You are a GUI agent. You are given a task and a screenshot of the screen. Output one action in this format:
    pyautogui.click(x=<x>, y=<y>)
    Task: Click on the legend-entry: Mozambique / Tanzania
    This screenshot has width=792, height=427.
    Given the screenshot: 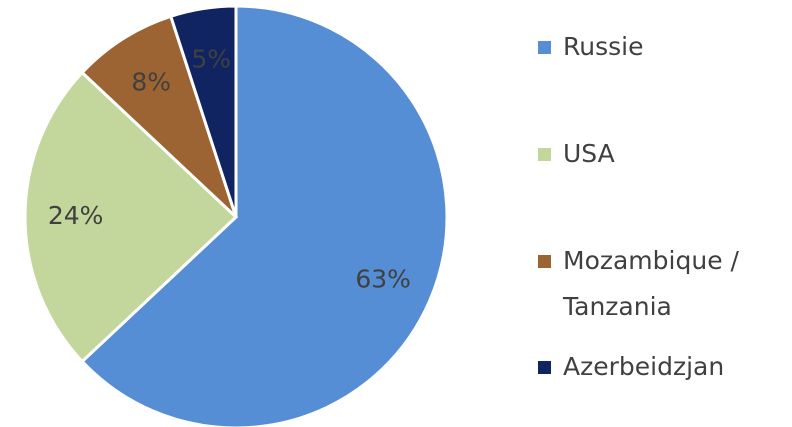 What is the action you would take?
    pyautogui.click(x=650, y=284)
    